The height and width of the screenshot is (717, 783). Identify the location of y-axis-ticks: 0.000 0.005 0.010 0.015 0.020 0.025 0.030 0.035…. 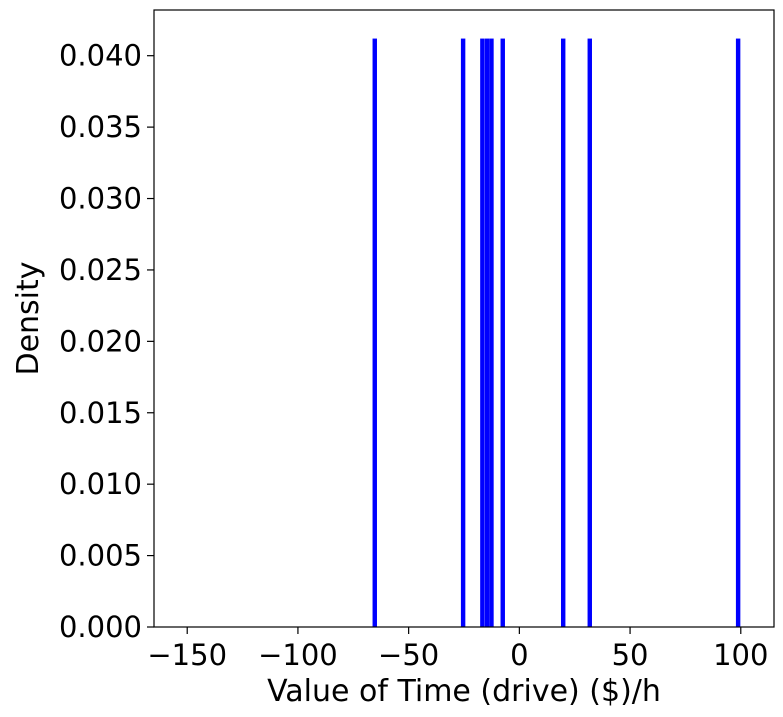
(106, 341).